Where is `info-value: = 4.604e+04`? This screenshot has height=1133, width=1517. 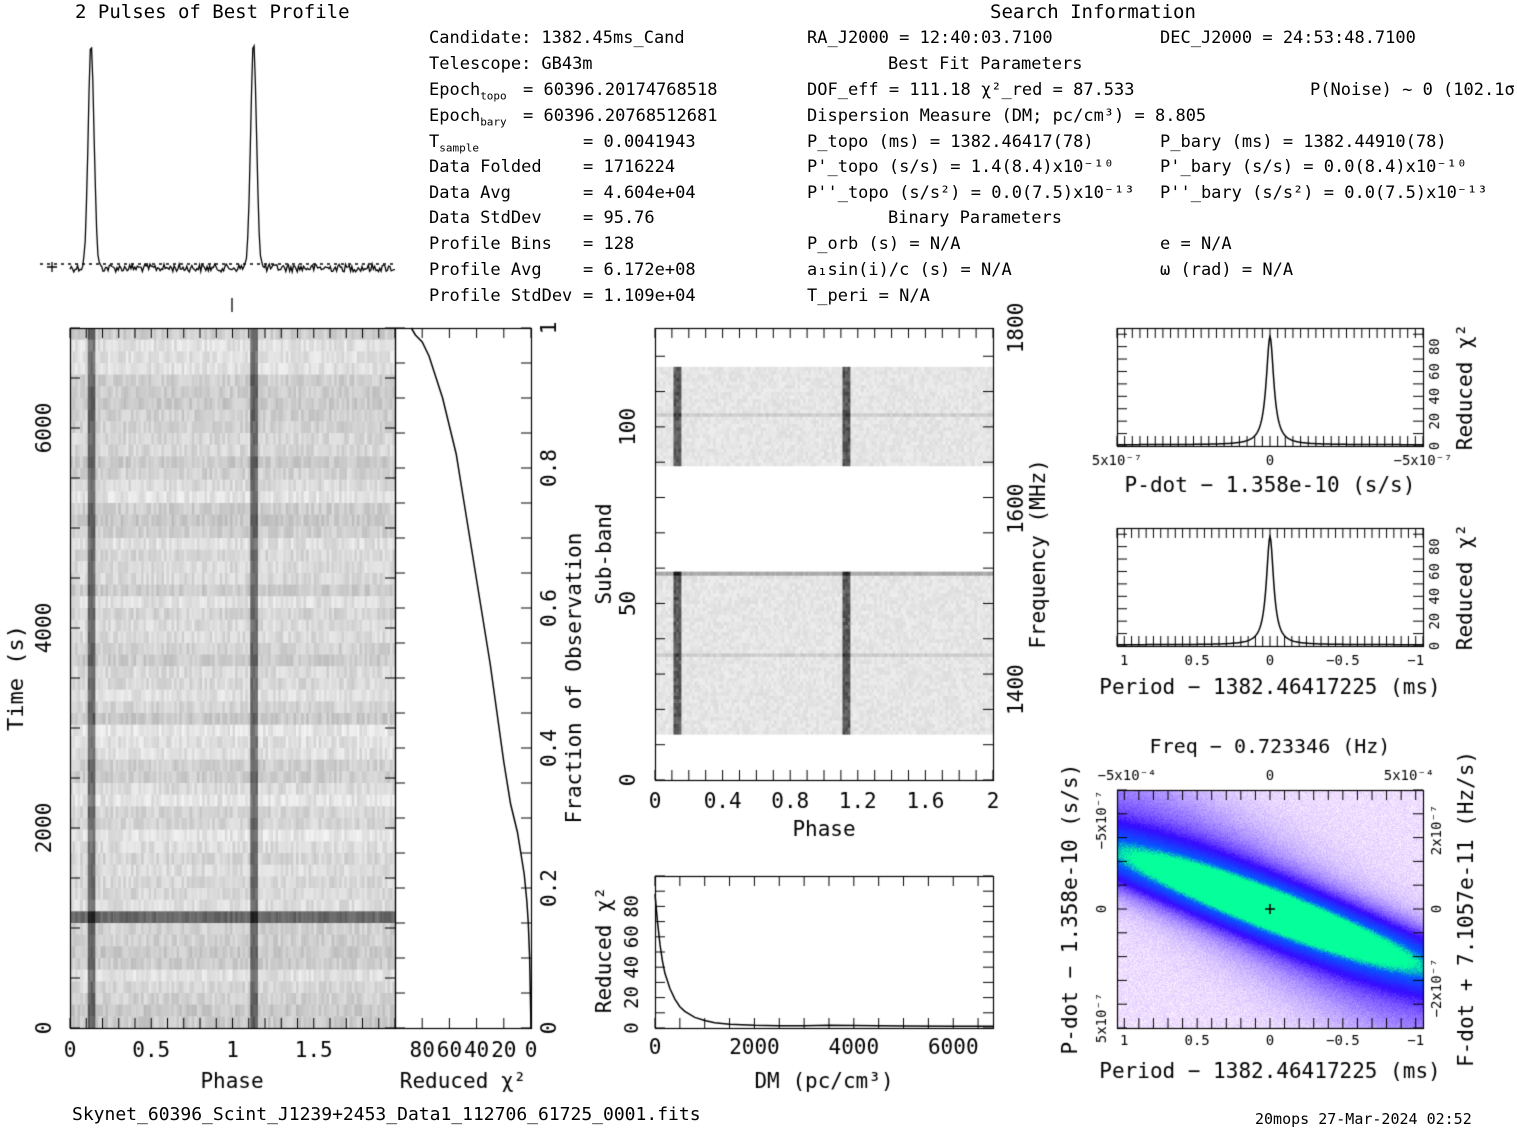 info-value: = 4.604e+04 is located at coordinates (639, 193).